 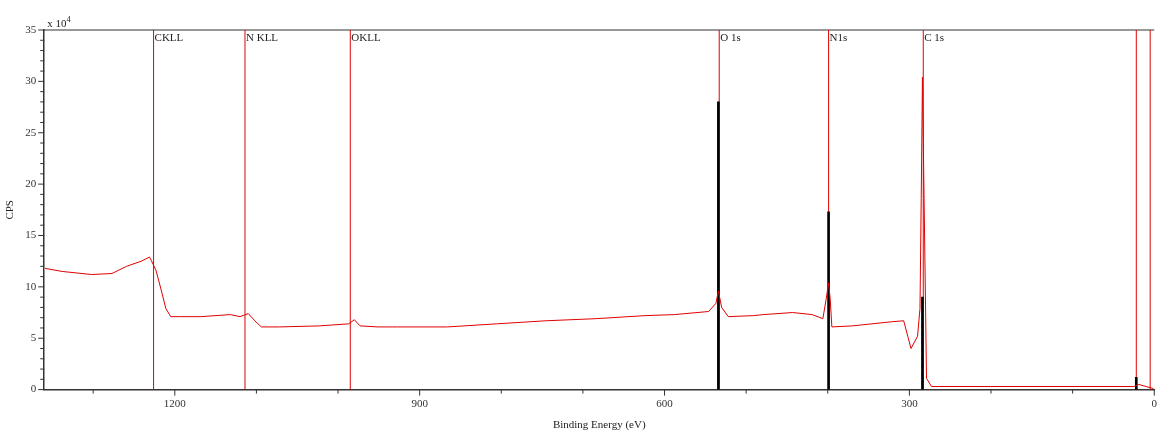 What do you see at coordinates (31, 28) in the screenshot?
I see `y-tick-label: 35` at bounding box center [31, 28].